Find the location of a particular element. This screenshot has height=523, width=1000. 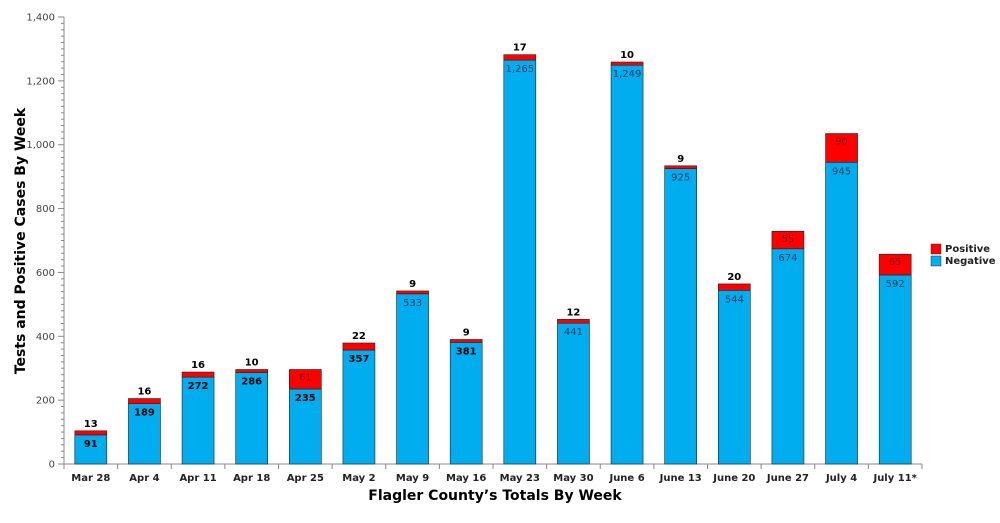

data-label-negative: 674 is located at coordinates (787, 258).